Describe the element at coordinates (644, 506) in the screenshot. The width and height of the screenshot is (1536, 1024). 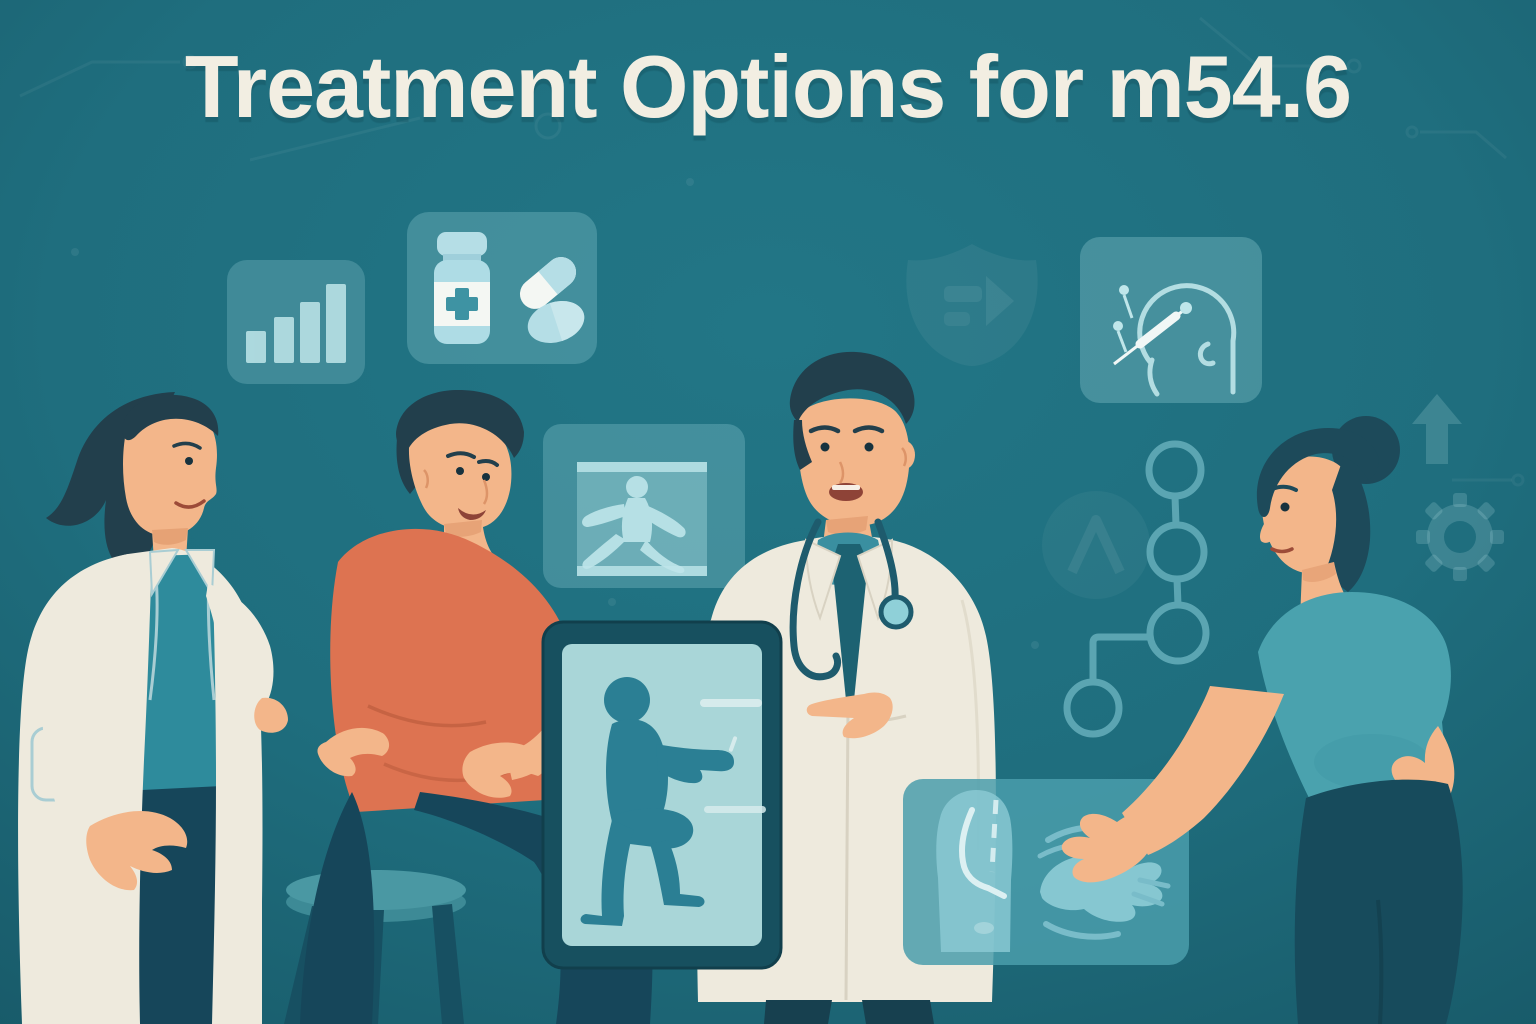
I see `exercise-video-icon` at that location.